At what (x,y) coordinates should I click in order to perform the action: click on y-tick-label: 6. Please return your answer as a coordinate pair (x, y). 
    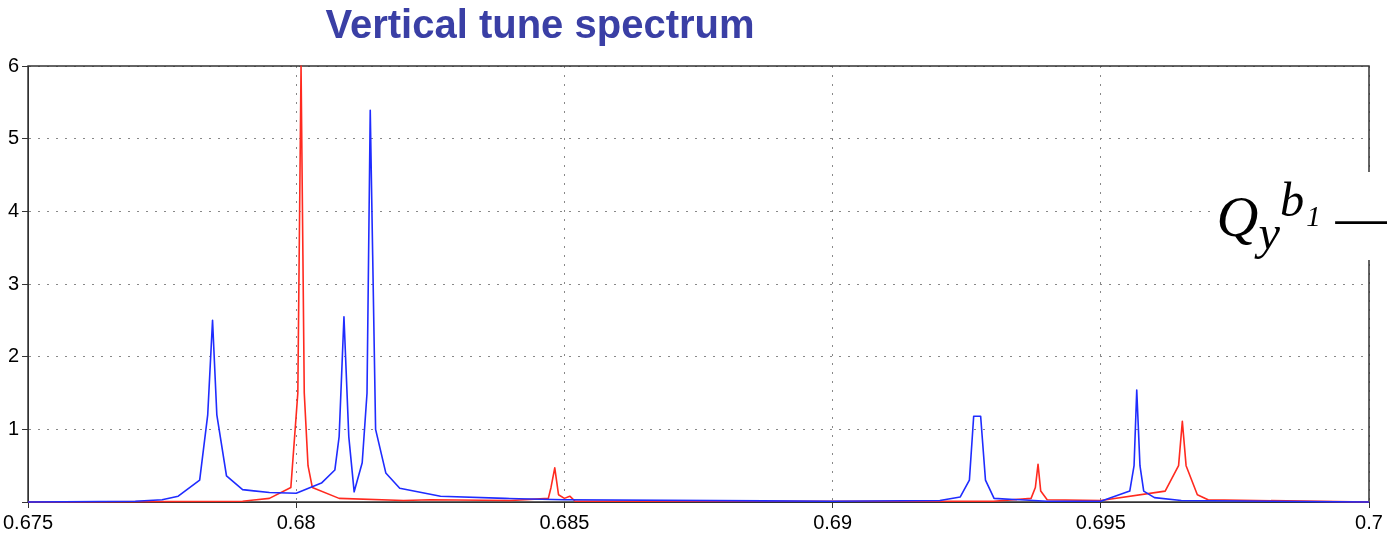
    Looking at the image, I should click on (13, 64).